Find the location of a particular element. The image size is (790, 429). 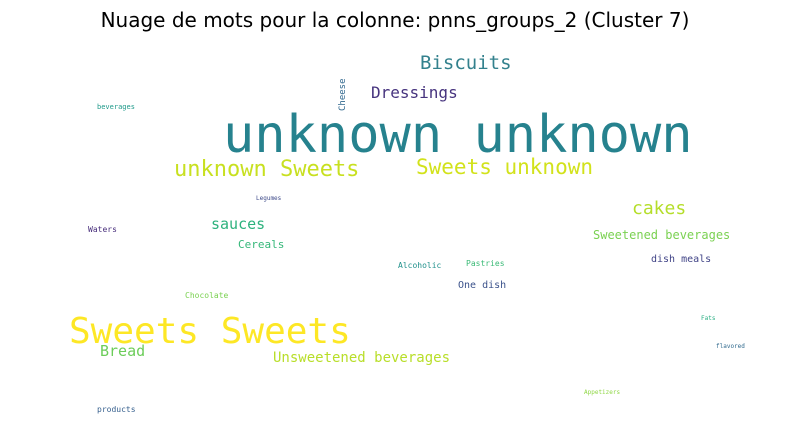

word-cereals: Cereals is located at coordinates (261, 244).